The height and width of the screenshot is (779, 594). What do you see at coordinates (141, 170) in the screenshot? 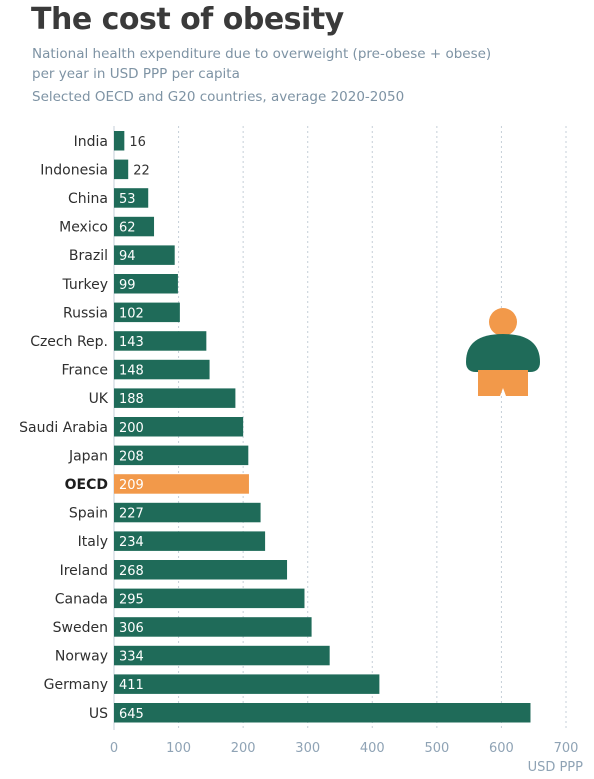
I see `value-label-indonesia: 22` at bounding box center [141, 170].